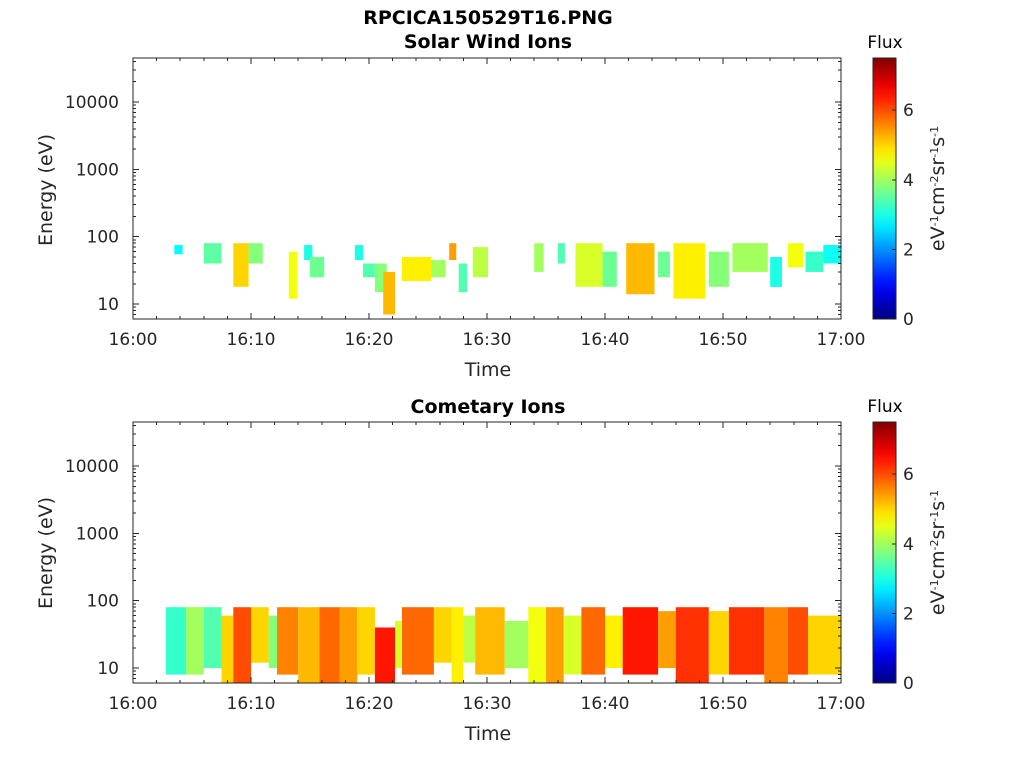 The height and width of the screenshot is (768, 1024). Describe the element at coordinates (908, 684) in the screenshot. I see `colorbar-tick-label: 0` at that location.